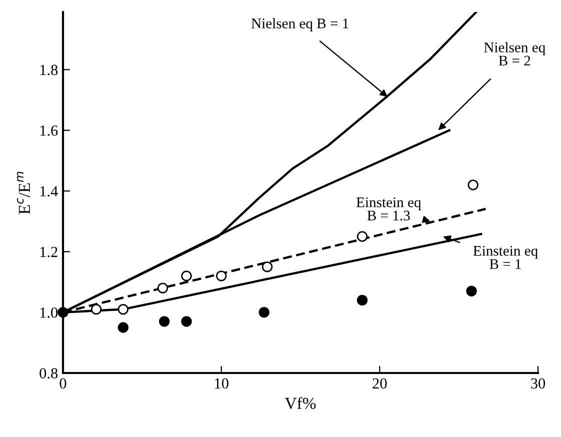  What do you see at coordinates (49, 70) in the screenshot?
I see `y-tick-label: 1.8` at bounding box center [49, 70].